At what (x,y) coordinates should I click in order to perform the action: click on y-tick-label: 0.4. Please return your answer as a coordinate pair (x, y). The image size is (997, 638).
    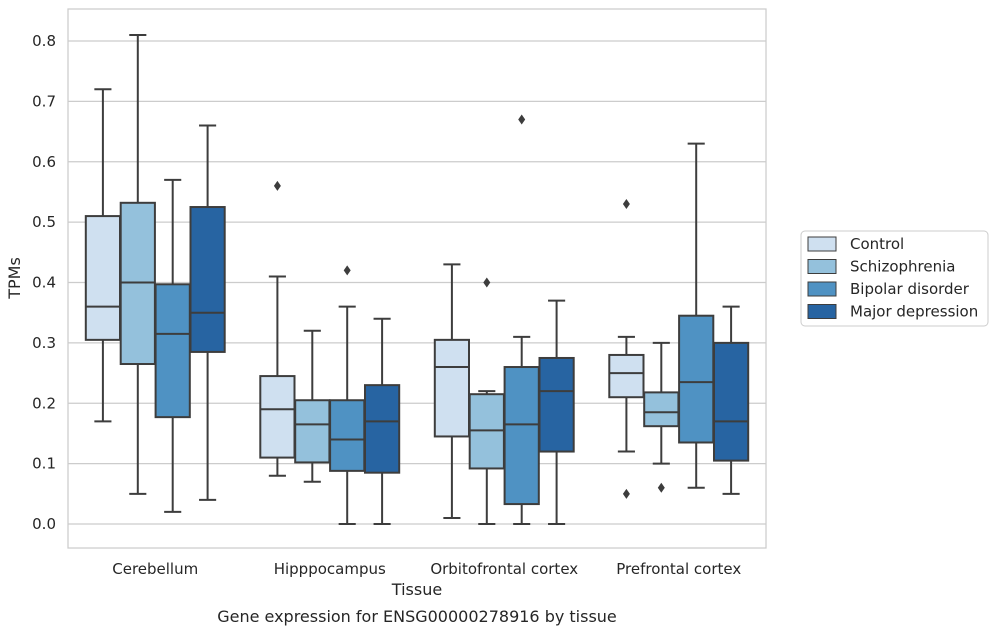
    Looking at the image, I should click on (44, 283).